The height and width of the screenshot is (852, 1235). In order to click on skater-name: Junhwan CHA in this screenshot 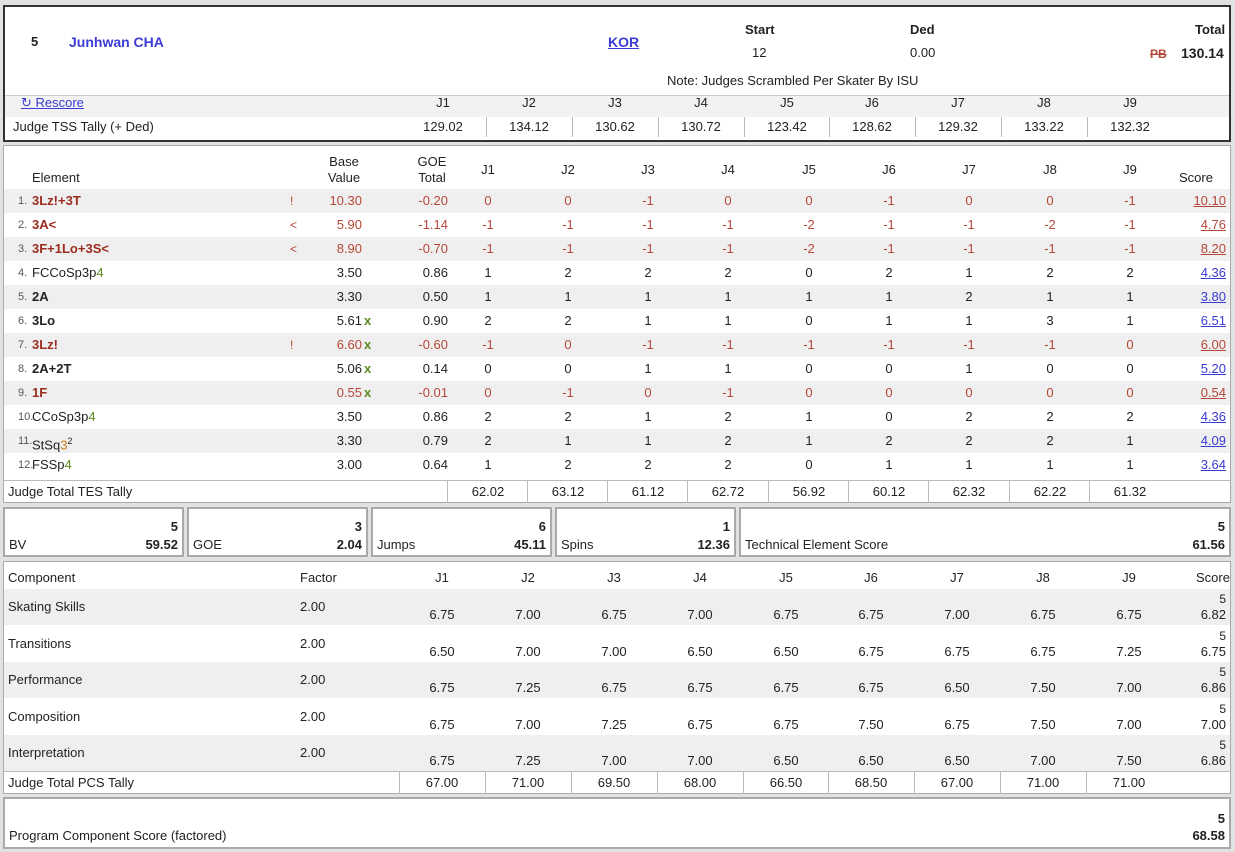, I will do `click(116, 42)`.